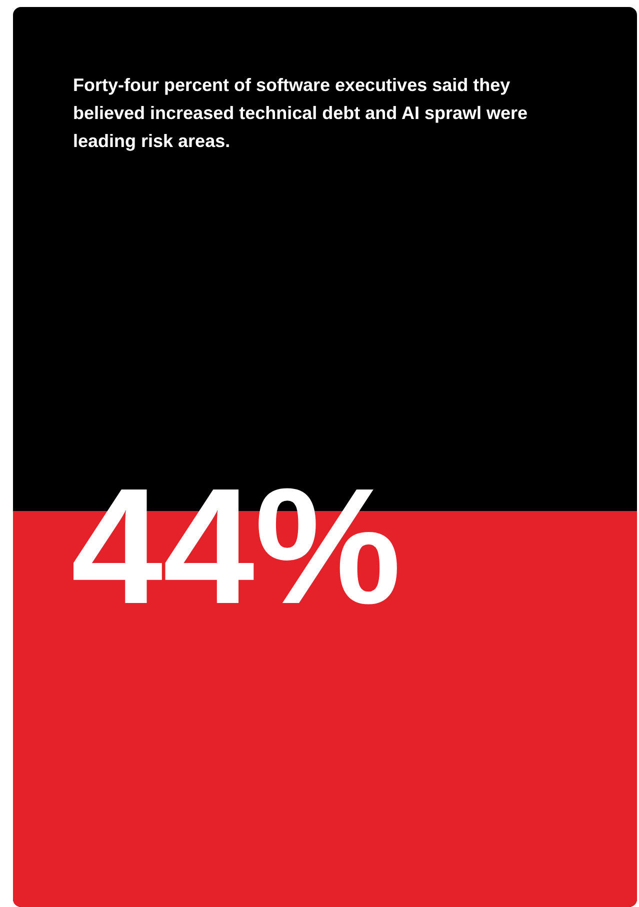 The image size is (639, 907). What do you see at coordinates (300, 113) in the screenshot?
I see `text: Forty-four percent of software executives said they believed increased technical debt and AI sprawl were leading risk areas.` at bounding box center [300, 113].